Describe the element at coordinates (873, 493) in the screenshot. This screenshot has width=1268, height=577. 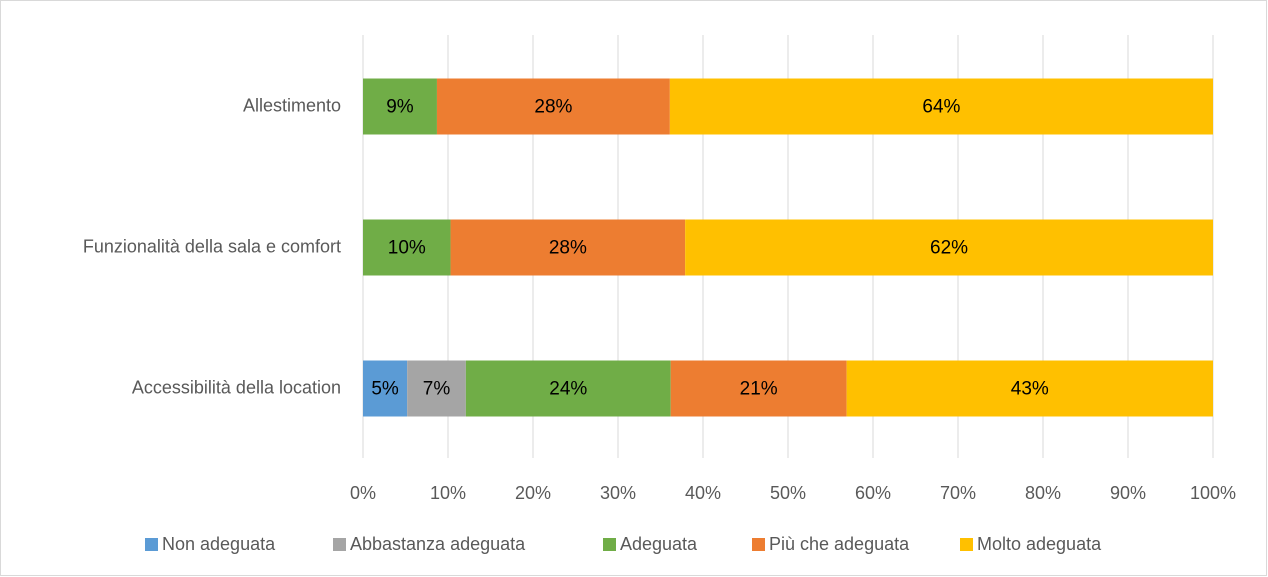
I see `x-tick-label: 60%` at that location.